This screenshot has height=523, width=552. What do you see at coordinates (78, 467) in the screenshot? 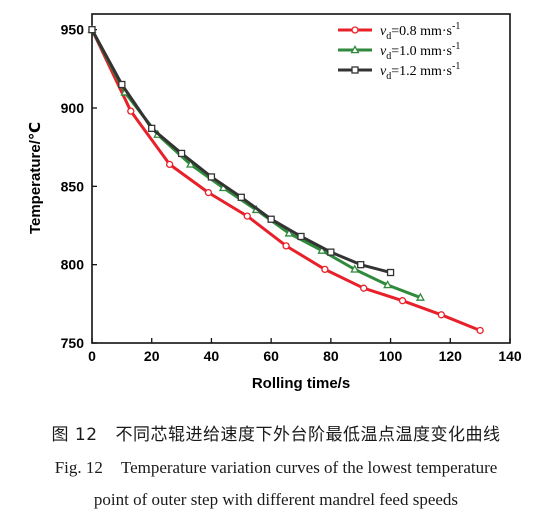
I see `caption-en-label: Fig. 12` at bounding box center [78, 467].